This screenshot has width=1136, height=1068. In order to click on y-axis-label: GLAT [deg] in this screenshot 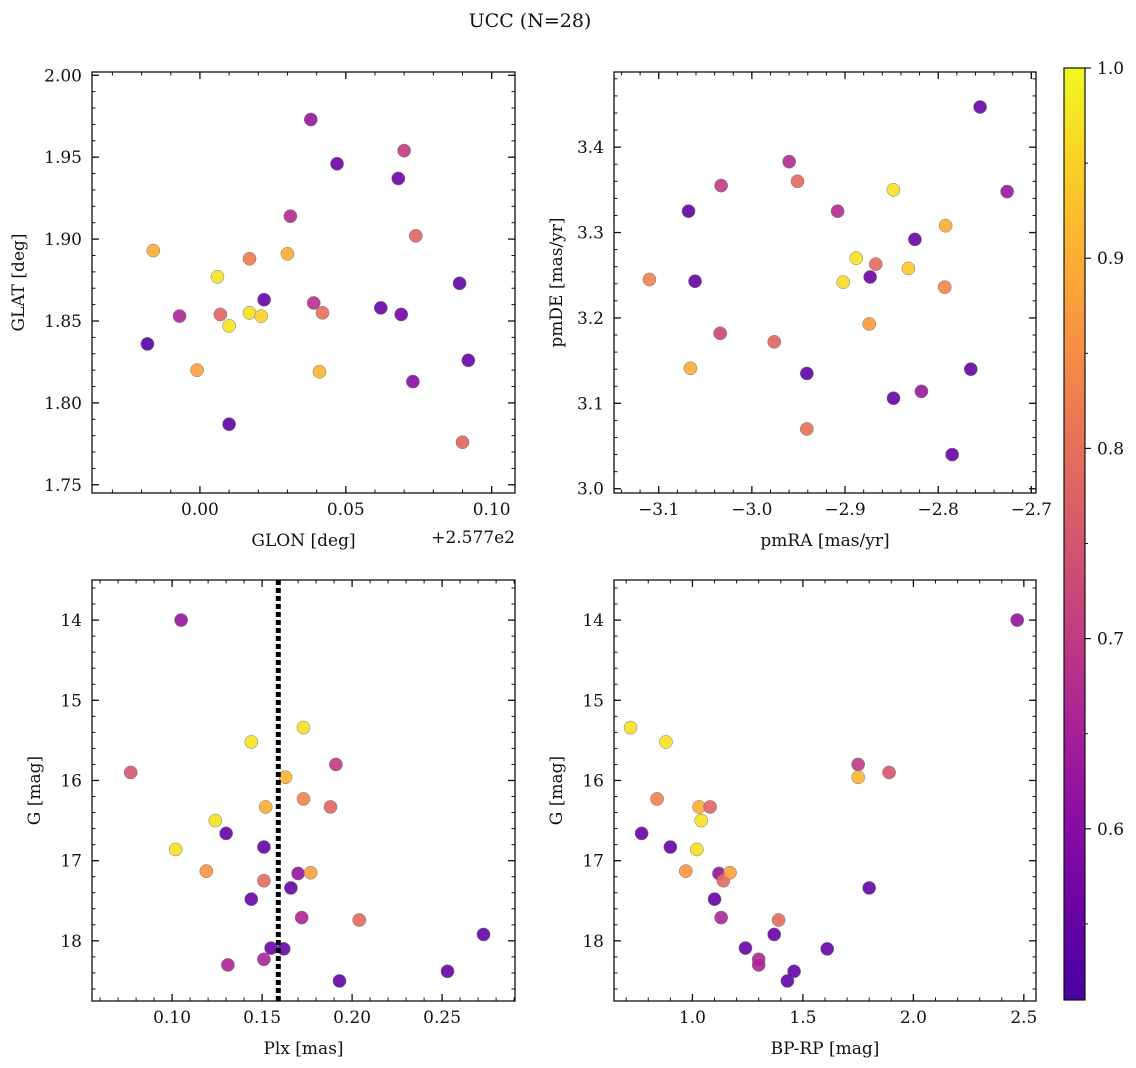, I will do `click(19, 282)`.